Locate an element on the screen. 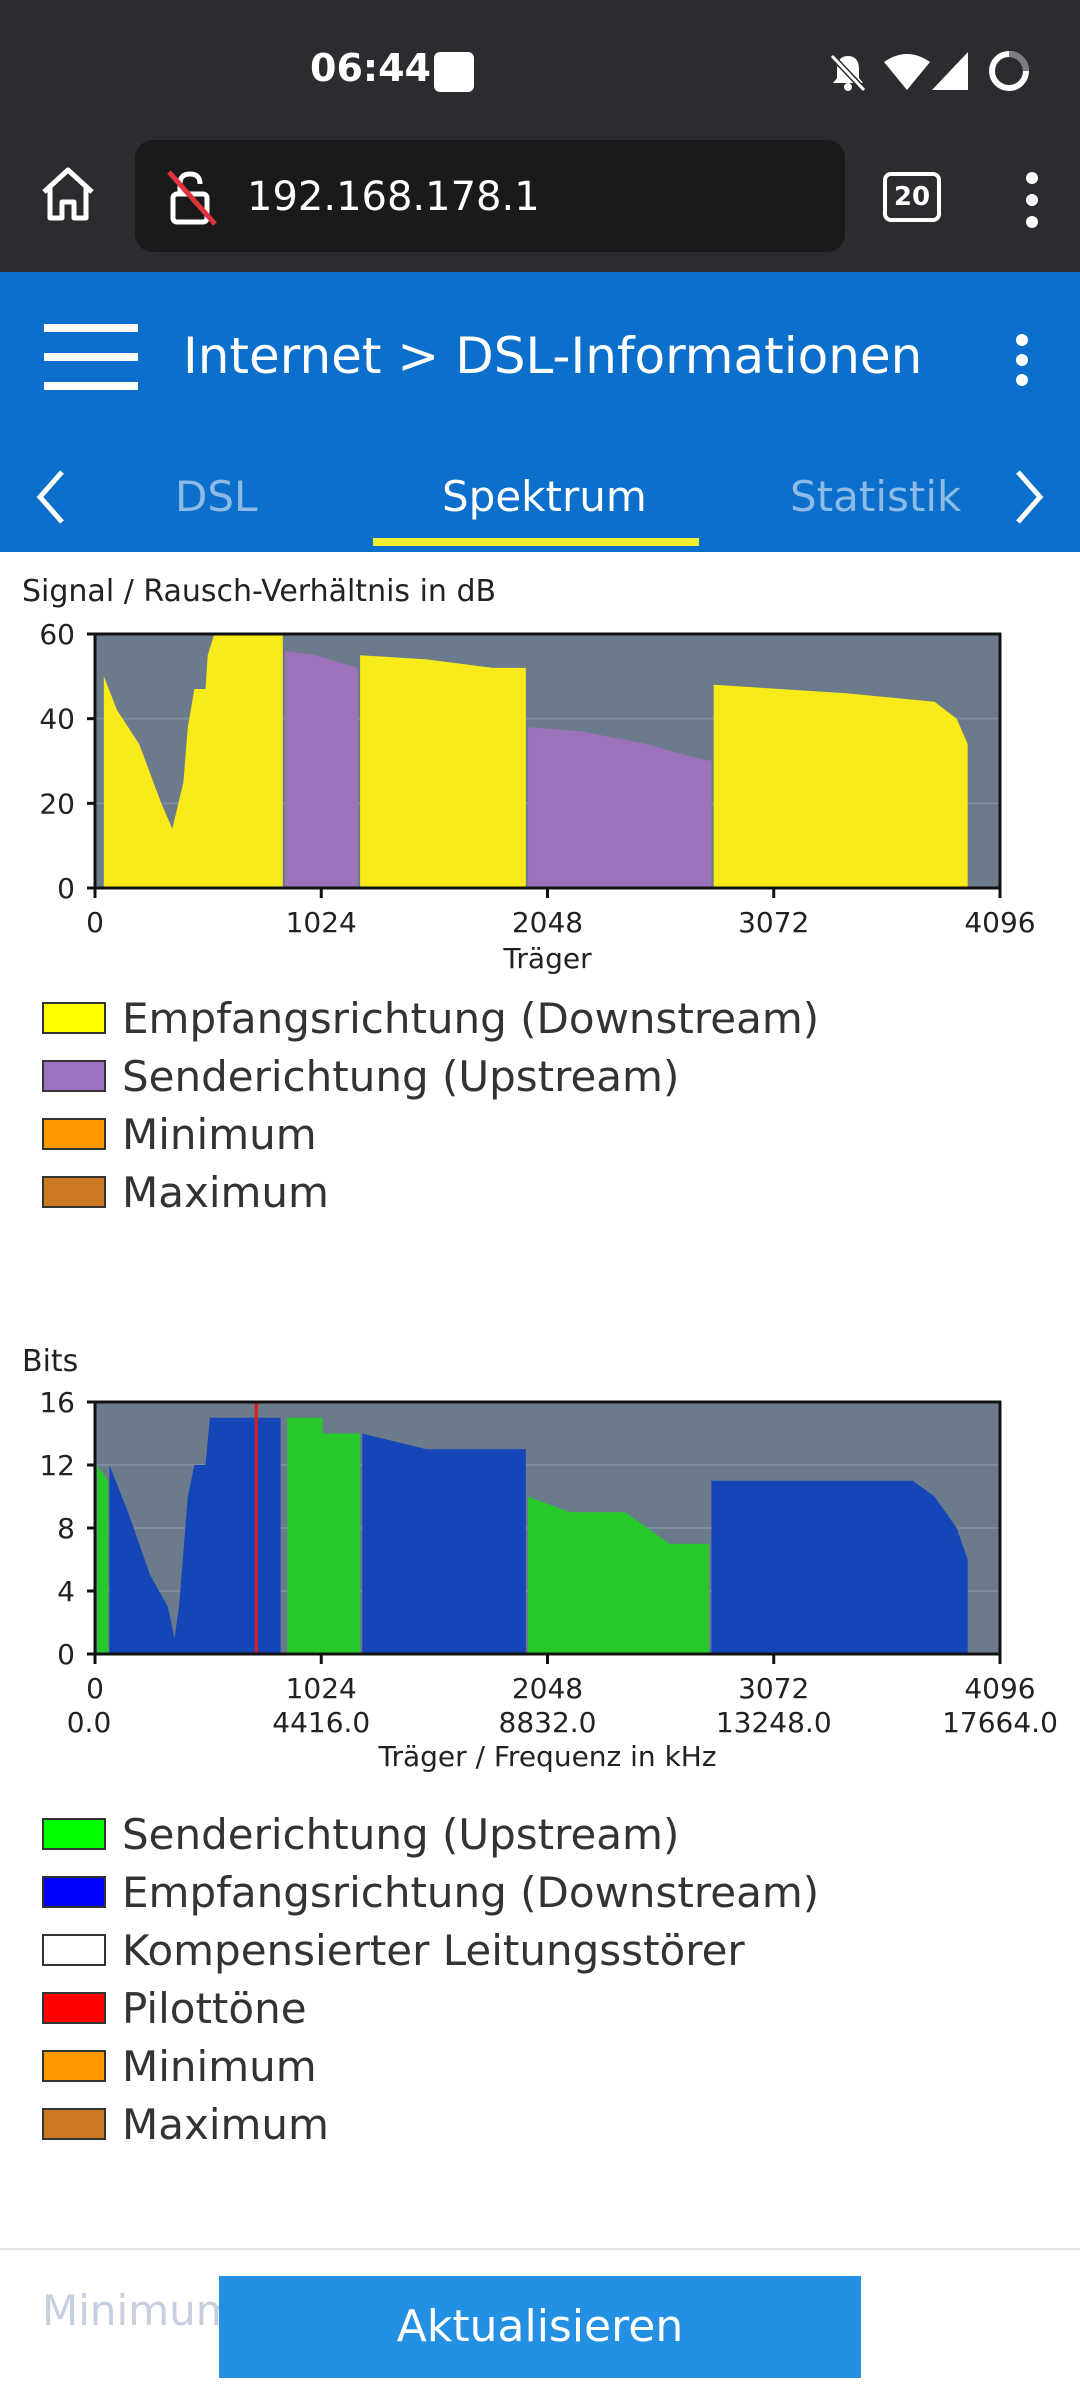  tab-next-icon is located at coordinates (1029, 497).